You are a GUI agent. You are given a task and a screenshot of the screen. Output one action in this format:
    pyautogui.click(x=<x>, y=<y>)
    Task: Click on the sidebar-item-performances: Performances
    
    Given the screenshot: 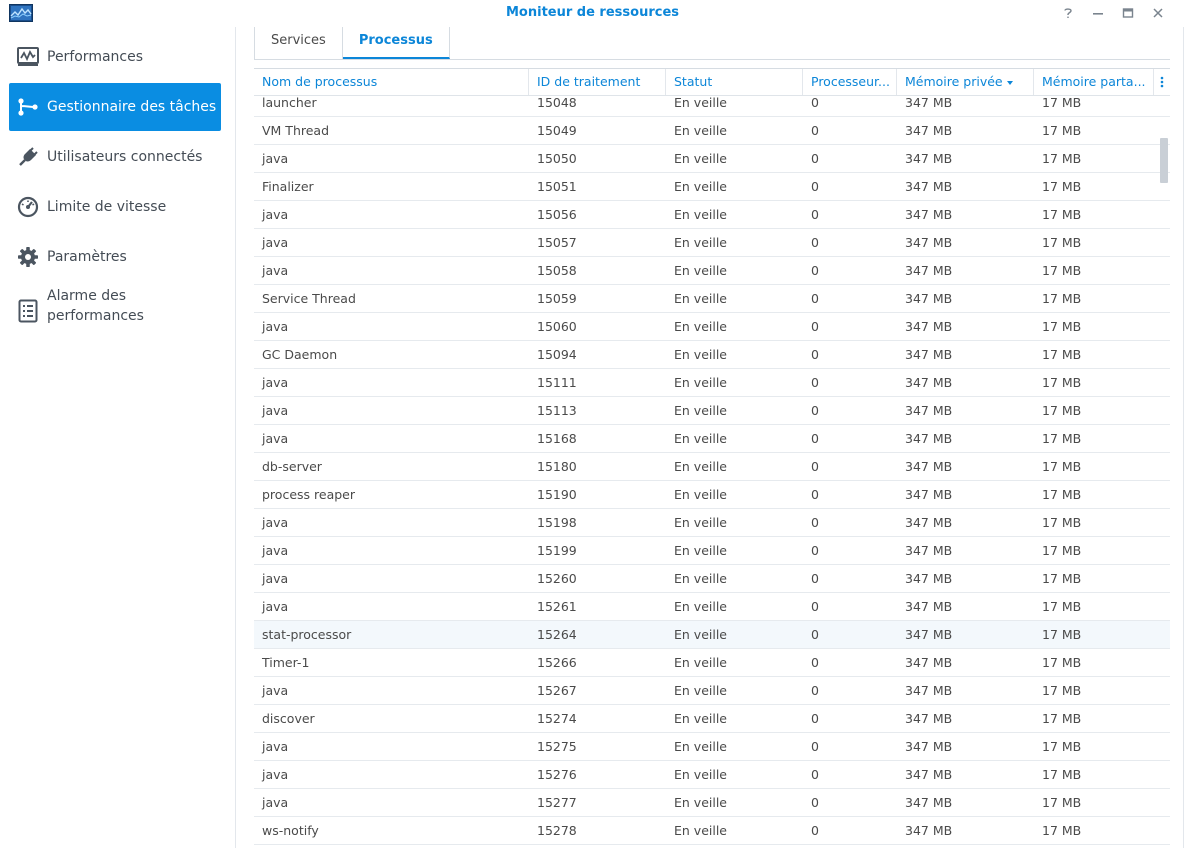 What is the action you would take?
    pyautogui.click(x=115, y=57)
    